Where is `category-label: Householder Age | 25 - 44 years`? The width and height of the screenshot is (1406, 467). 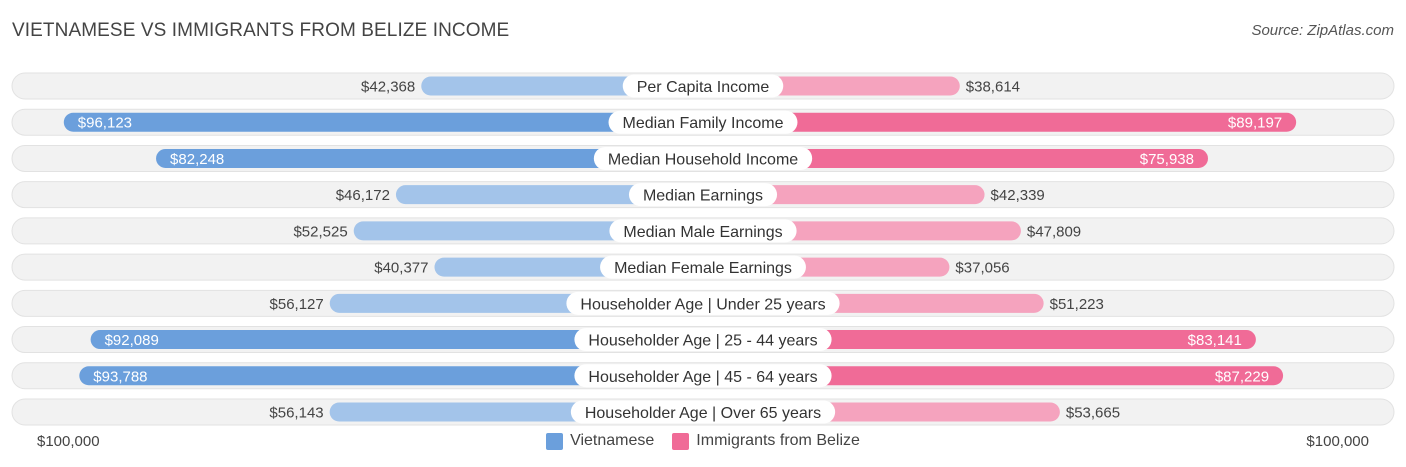 category-label: Householder Age | 25 - 44 years is located at coordinates (702, 341).